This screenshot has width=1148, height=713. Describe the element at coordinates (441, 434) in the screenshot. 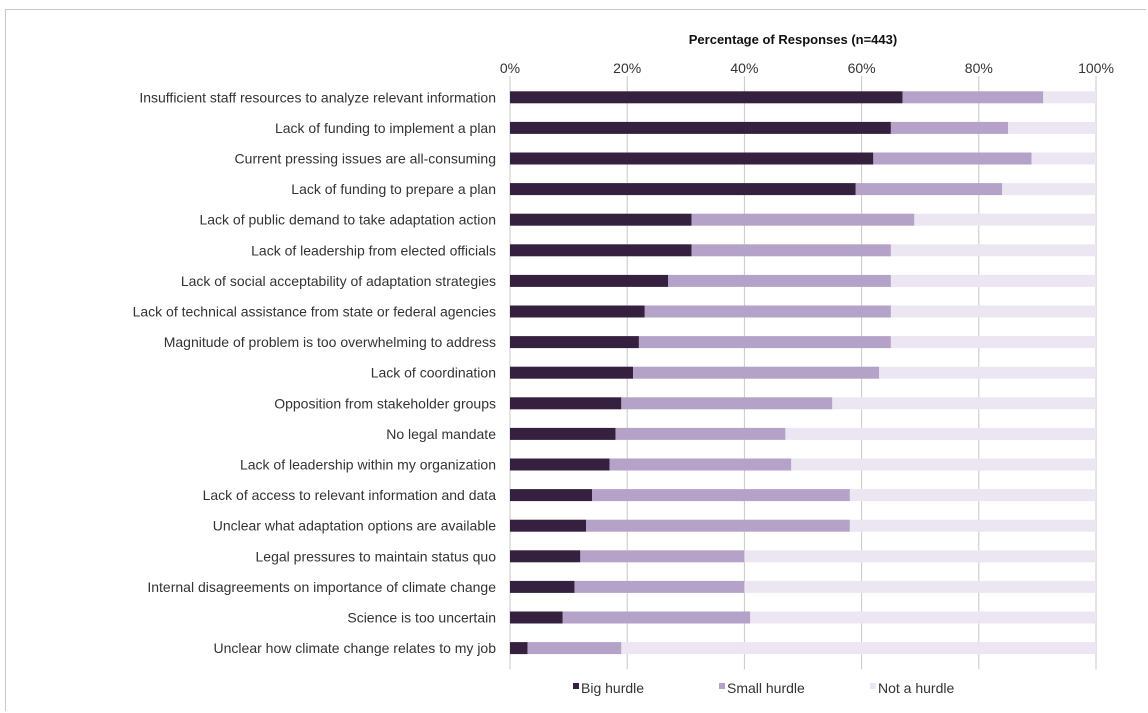

I see `category-label: No legal mandate` at that location.